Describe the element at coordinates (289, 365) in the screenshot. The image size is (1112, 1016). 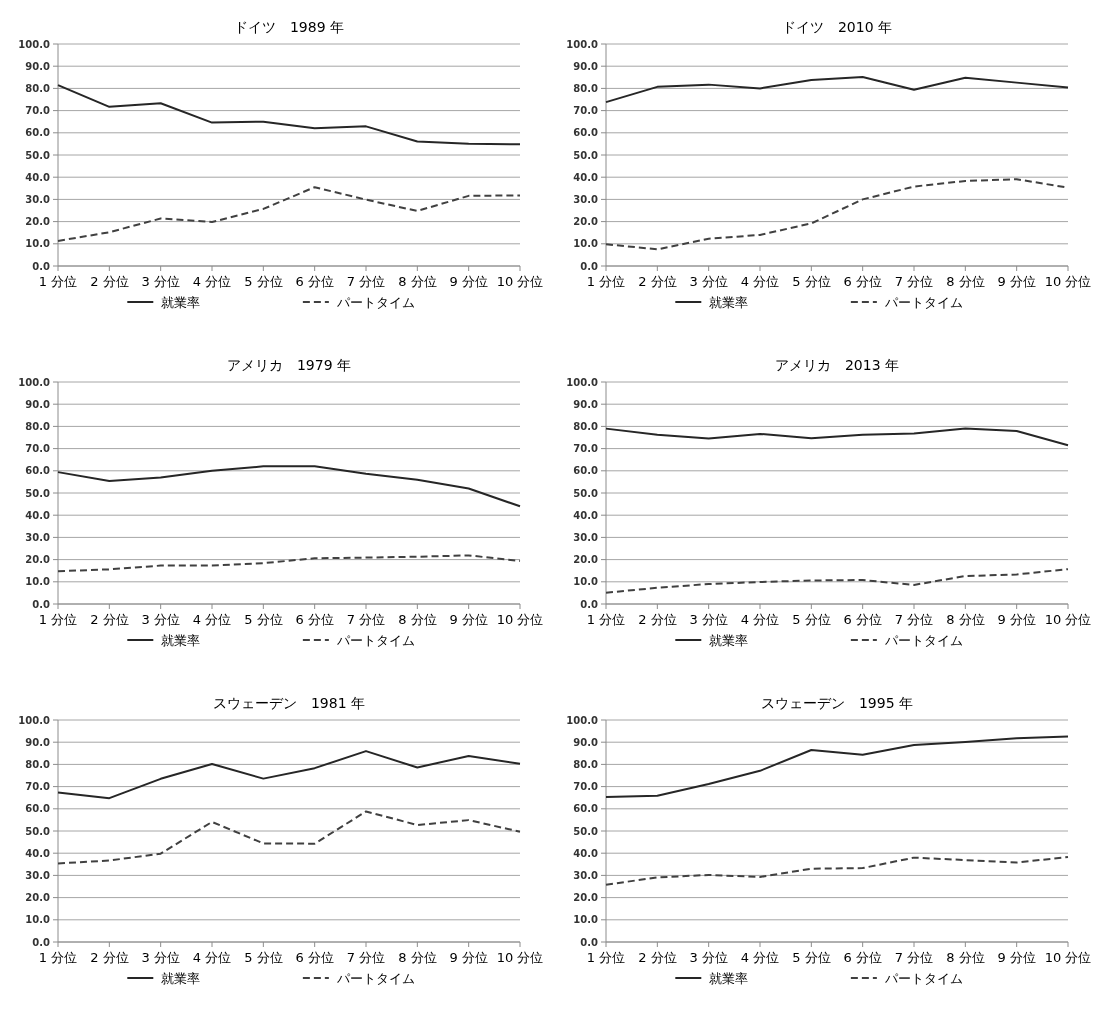
I see `chart-title: アメリカ 1979 年` at that location.